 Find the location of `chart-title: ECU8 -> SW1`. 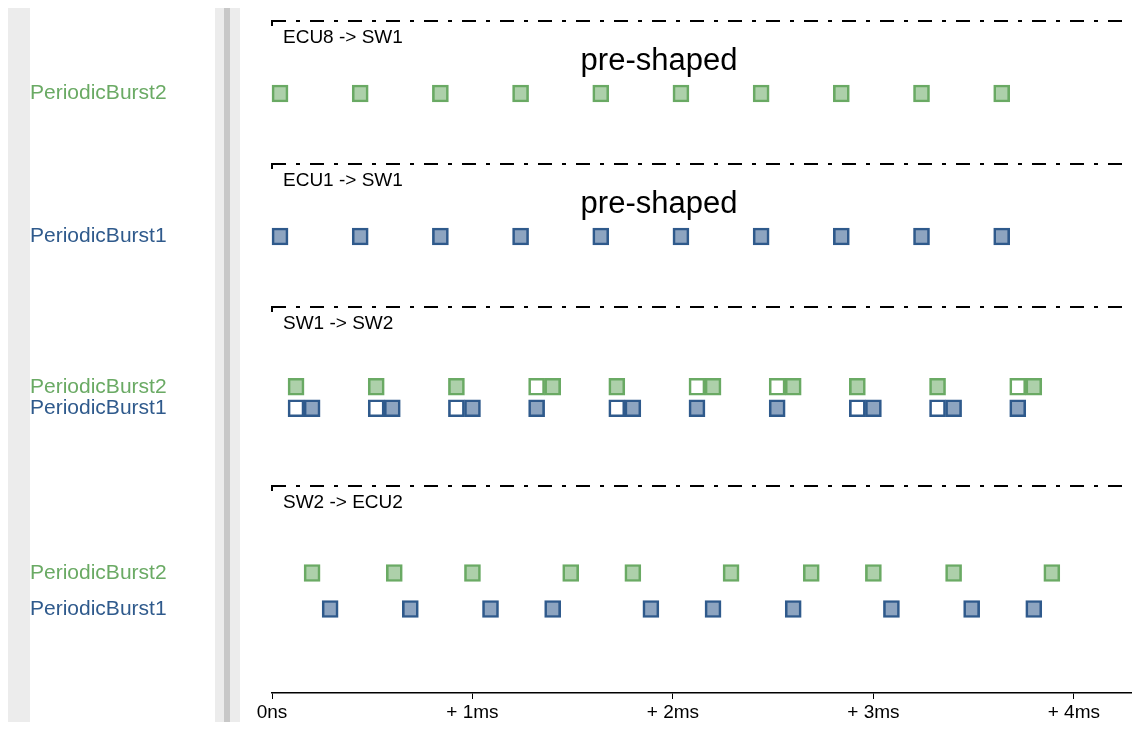

chart-title: ECU8 -> SW1 is located at coordinates (343, 36).